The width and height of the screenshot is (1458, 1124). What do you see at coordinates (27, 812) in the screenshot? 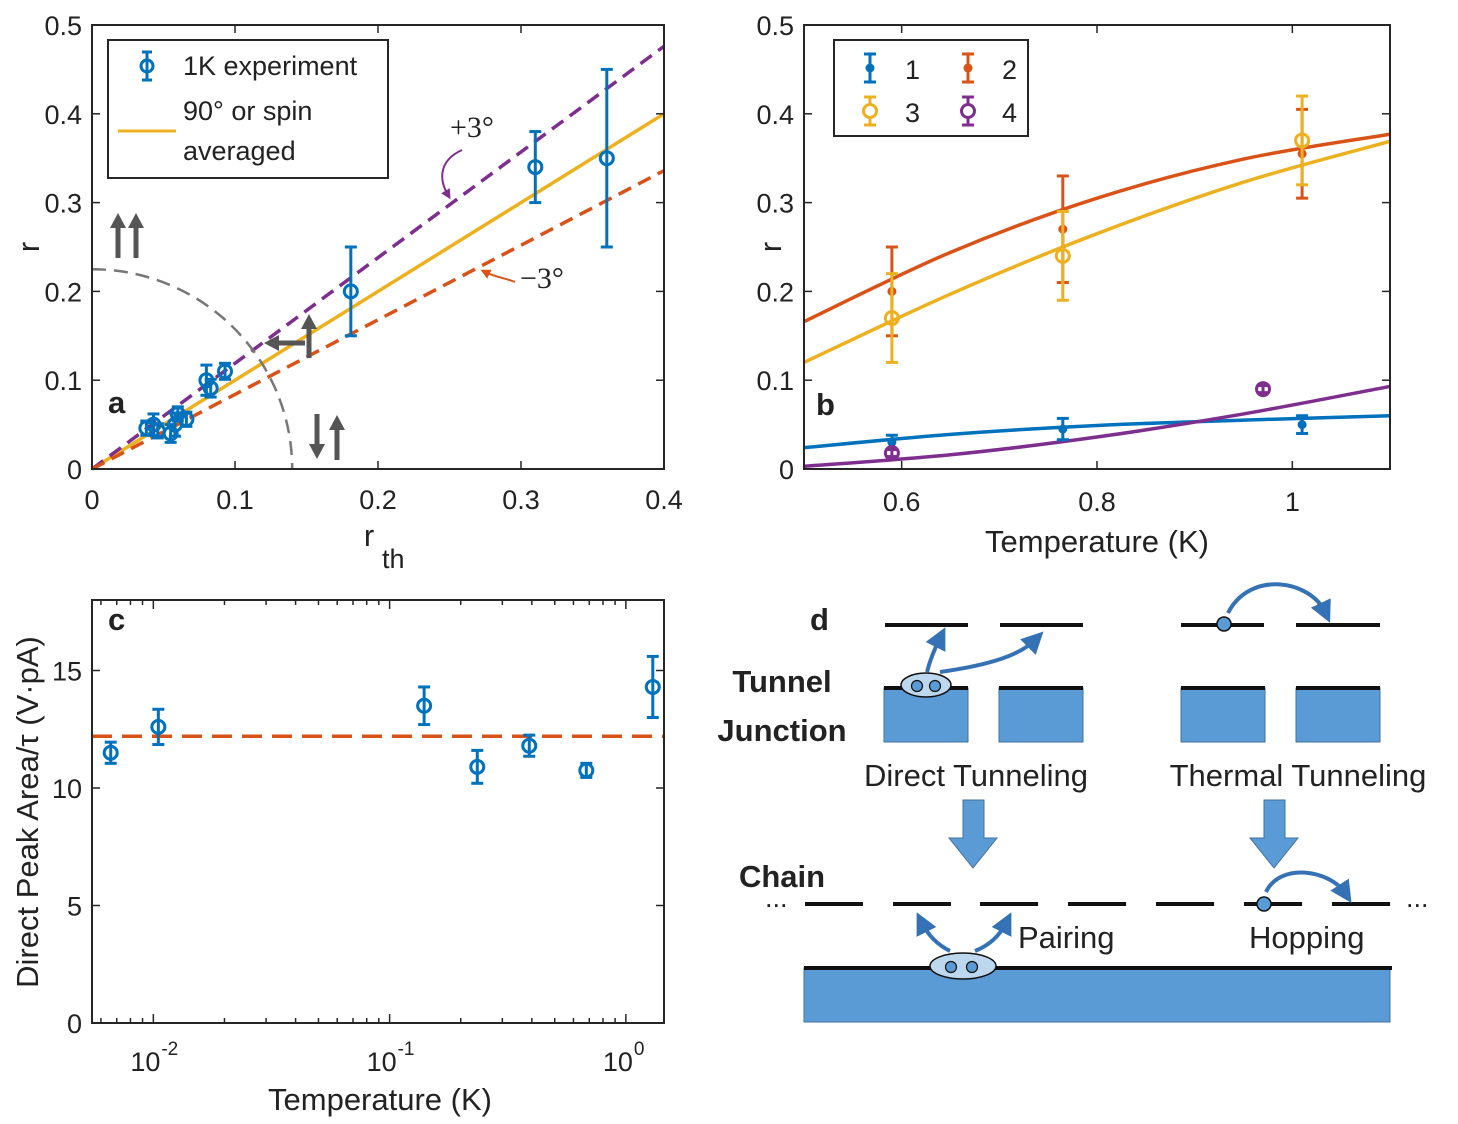
I see `panel-c-ylabel: Direct Peak Area/τ (V·pA)` at bounding box center [27, 812].